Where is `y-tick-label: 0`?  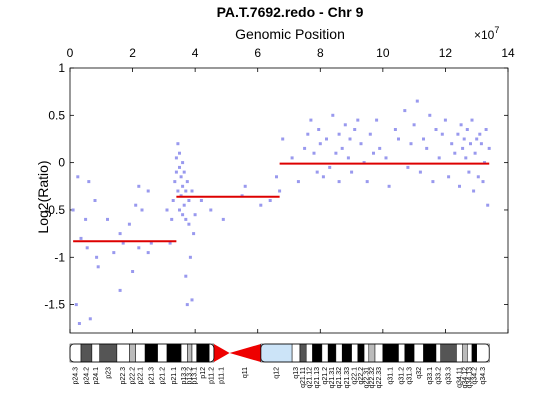
y-tick-label: 0 is located at coordinates (61, 163).